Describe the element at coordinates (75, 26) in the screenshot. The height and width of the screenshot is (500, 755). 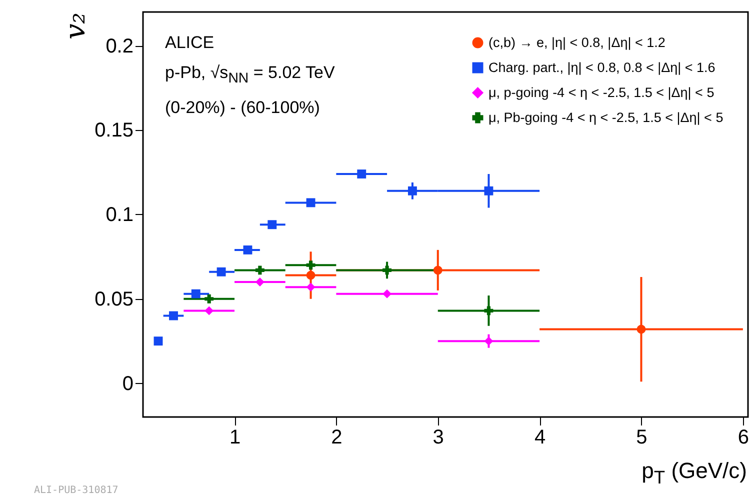
I see `y-axis-title: v₂` at that location.